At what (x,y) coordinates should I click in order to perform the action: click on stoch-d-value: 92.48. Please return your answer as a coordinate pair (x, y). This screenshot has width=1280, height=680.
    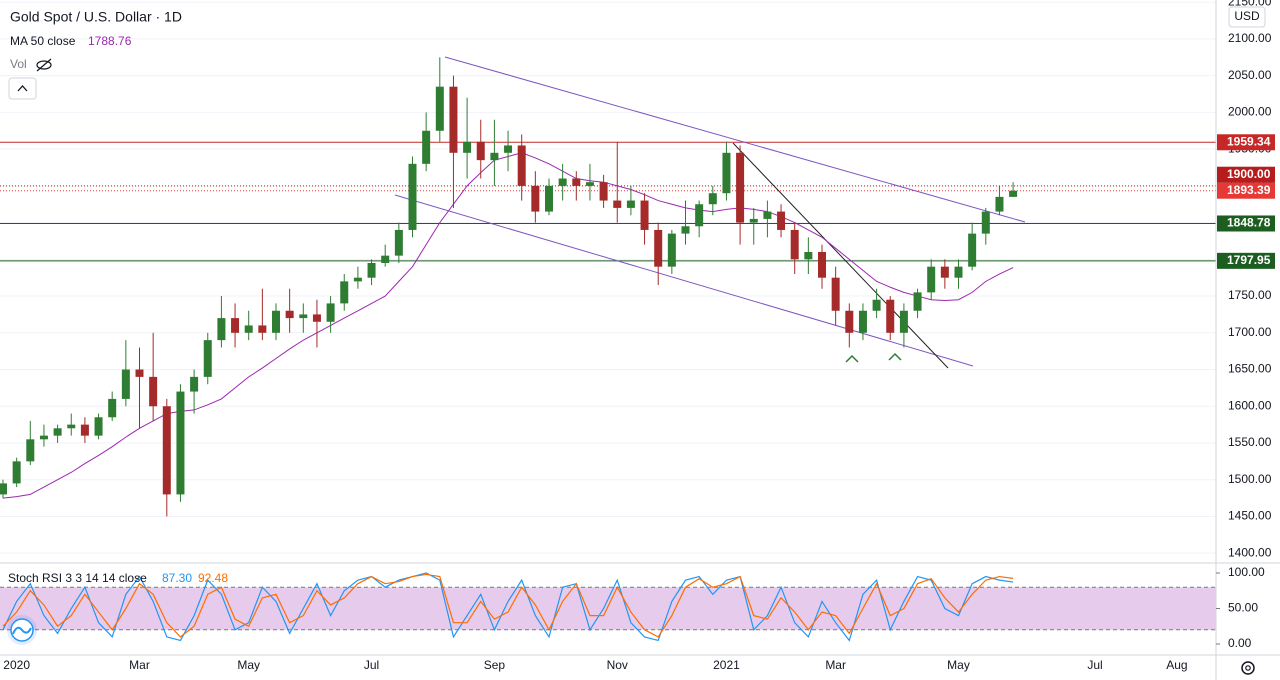
    Looking at the image, I should click on (213, 578).